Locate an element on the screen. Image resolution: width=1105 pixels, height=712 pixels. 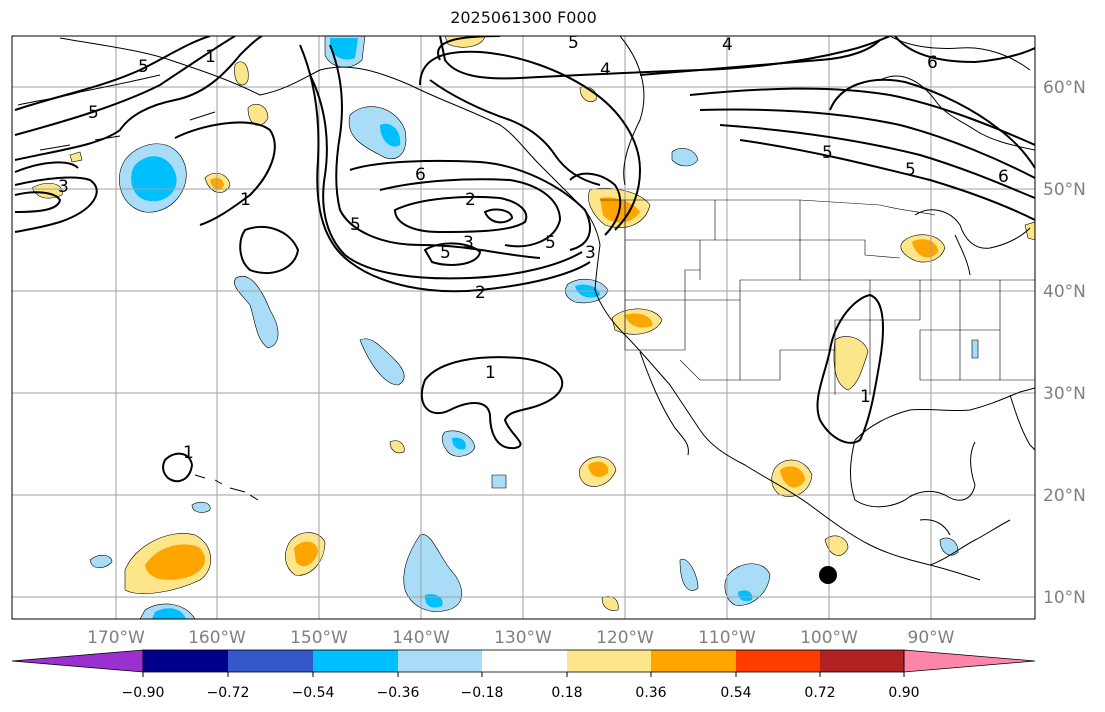
lat-tick-label: 50°N is located at coordinates (1064, 190).